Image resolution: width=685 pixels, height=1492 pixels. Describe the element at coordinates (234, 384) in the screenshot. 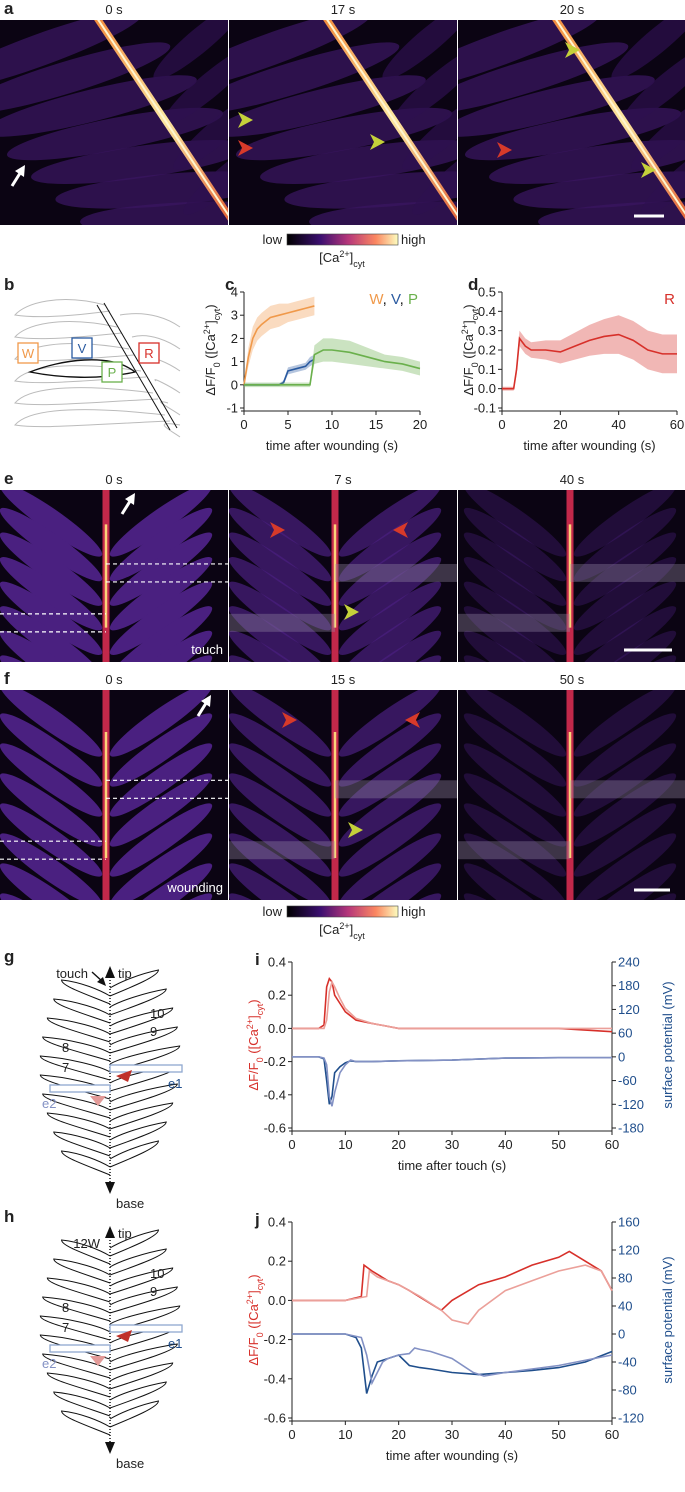

I see `y-tick-label: 0` at that location.